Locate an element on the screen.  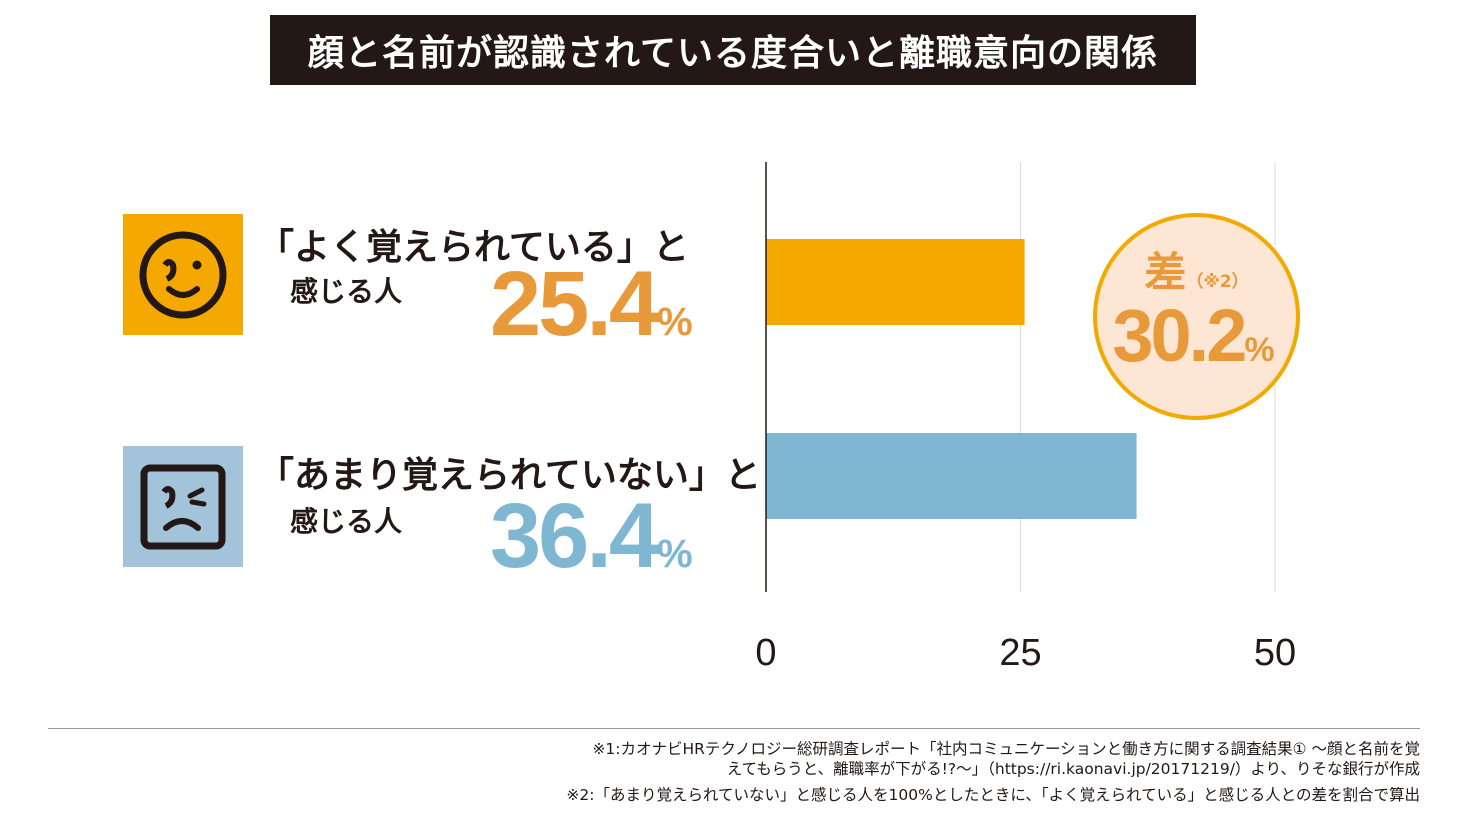
category-sub-2: 感じる人 is located at coordinates (346, 521).